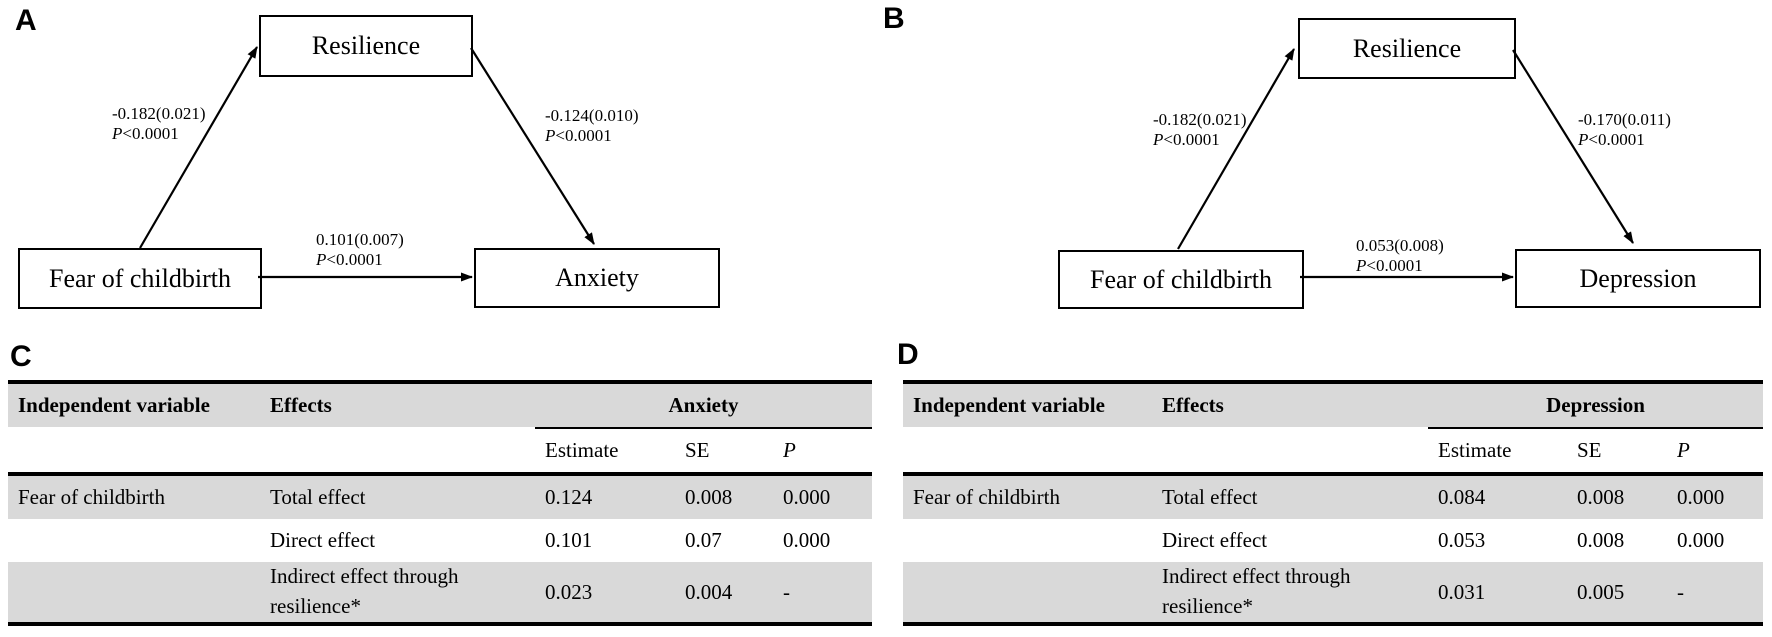 This screenshot has width=1772, height=637. I want to click on predictor-label-a: Fear of childbirth, so click(140, 278).